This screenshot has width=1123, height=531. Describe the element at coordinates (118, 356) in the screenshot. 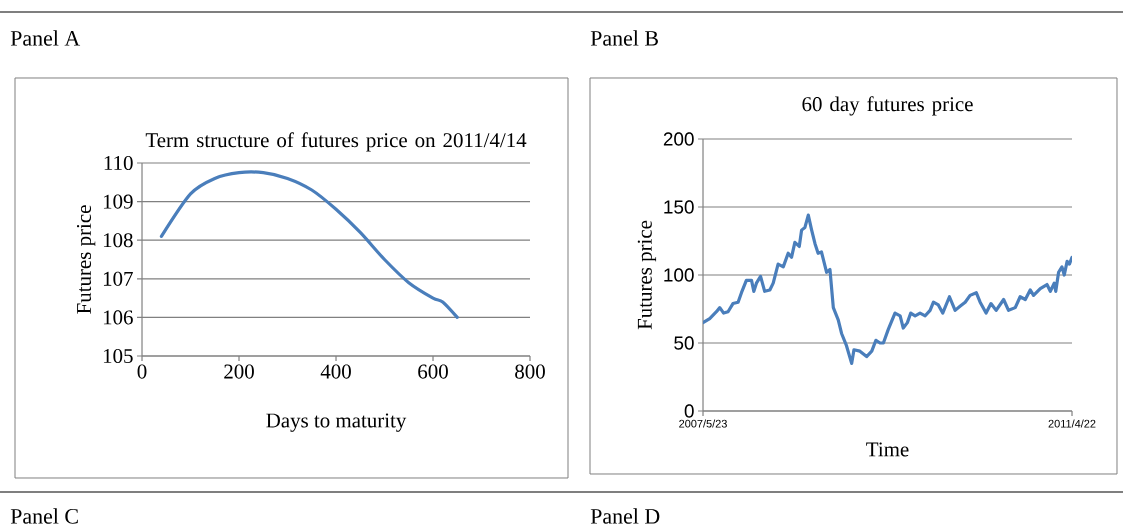

I see `y-tick-label: 105` at that location.